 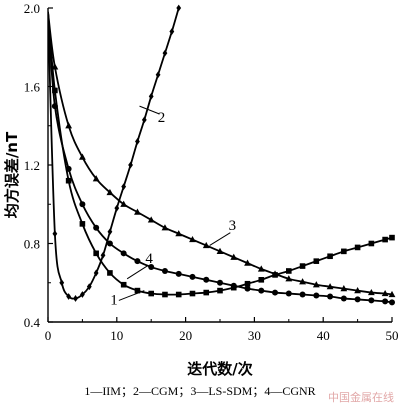 What do you see at coordinates (185, 335) in the screenshot?
I see `x-tick-label: 20` at bounding box center [185, 335].